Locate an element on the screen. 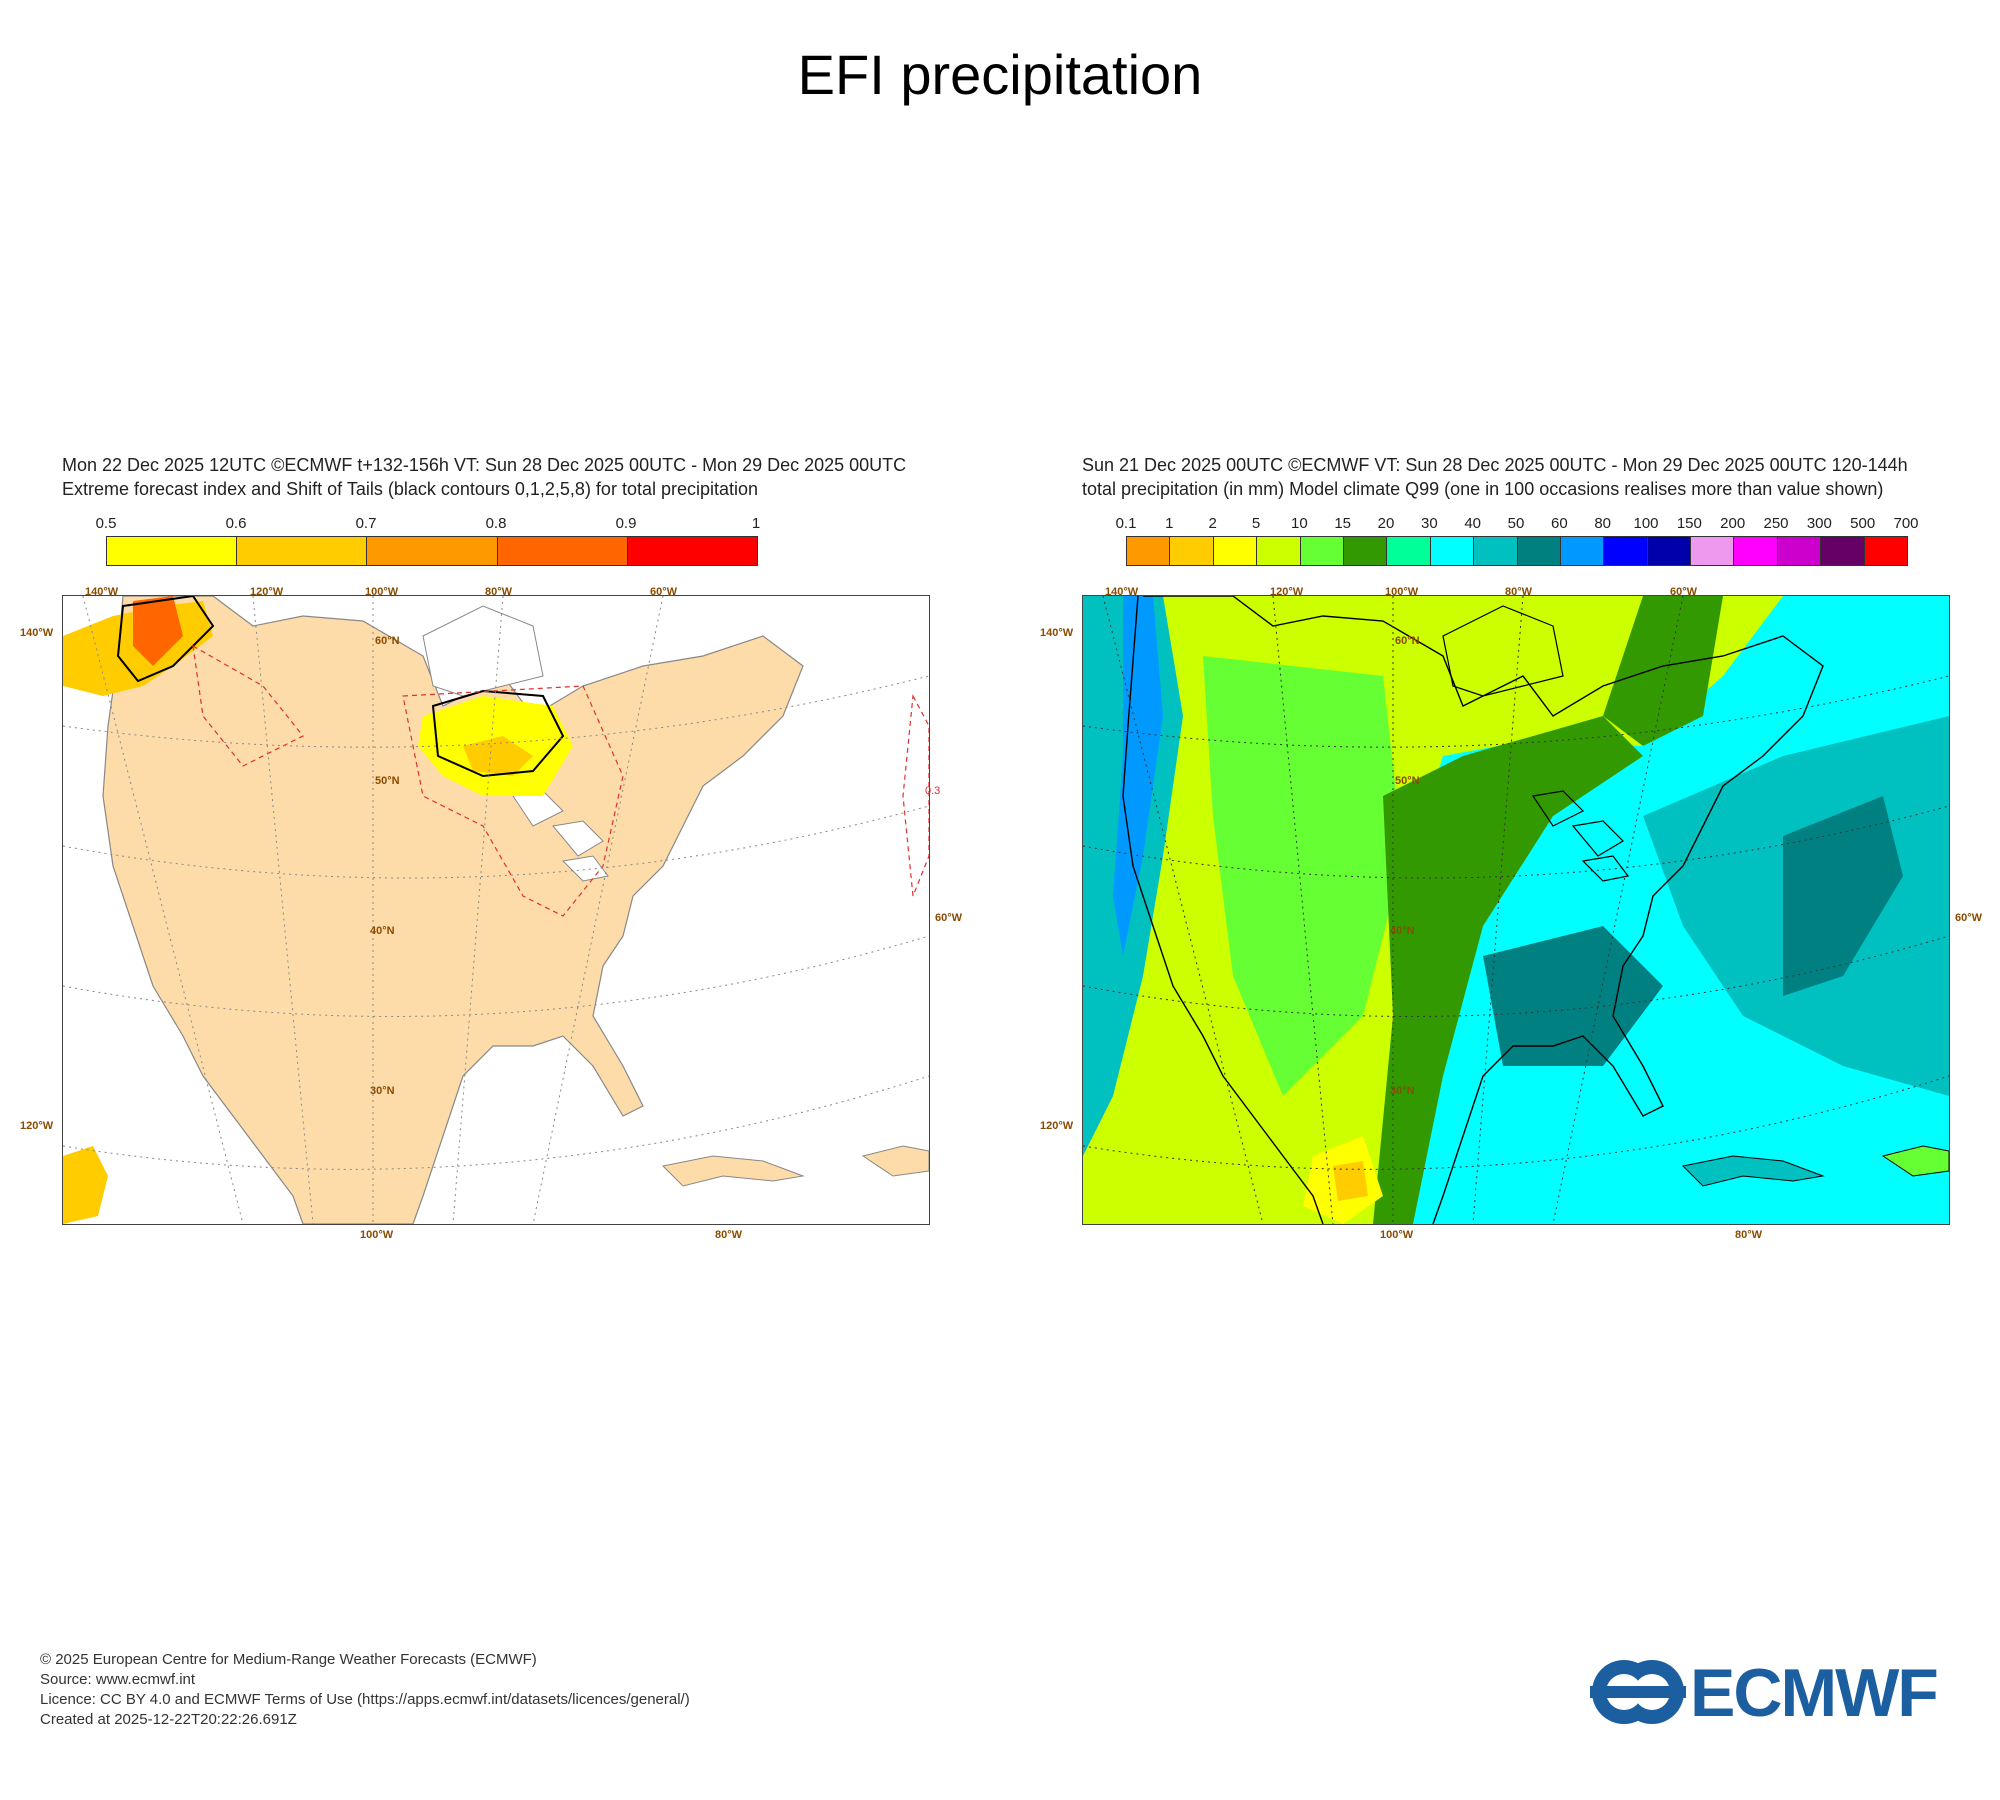 Image resolution: width=2000 pixels, height=1800 pixels. left-grid-label: 50°N is located at coordinates (387, 781).